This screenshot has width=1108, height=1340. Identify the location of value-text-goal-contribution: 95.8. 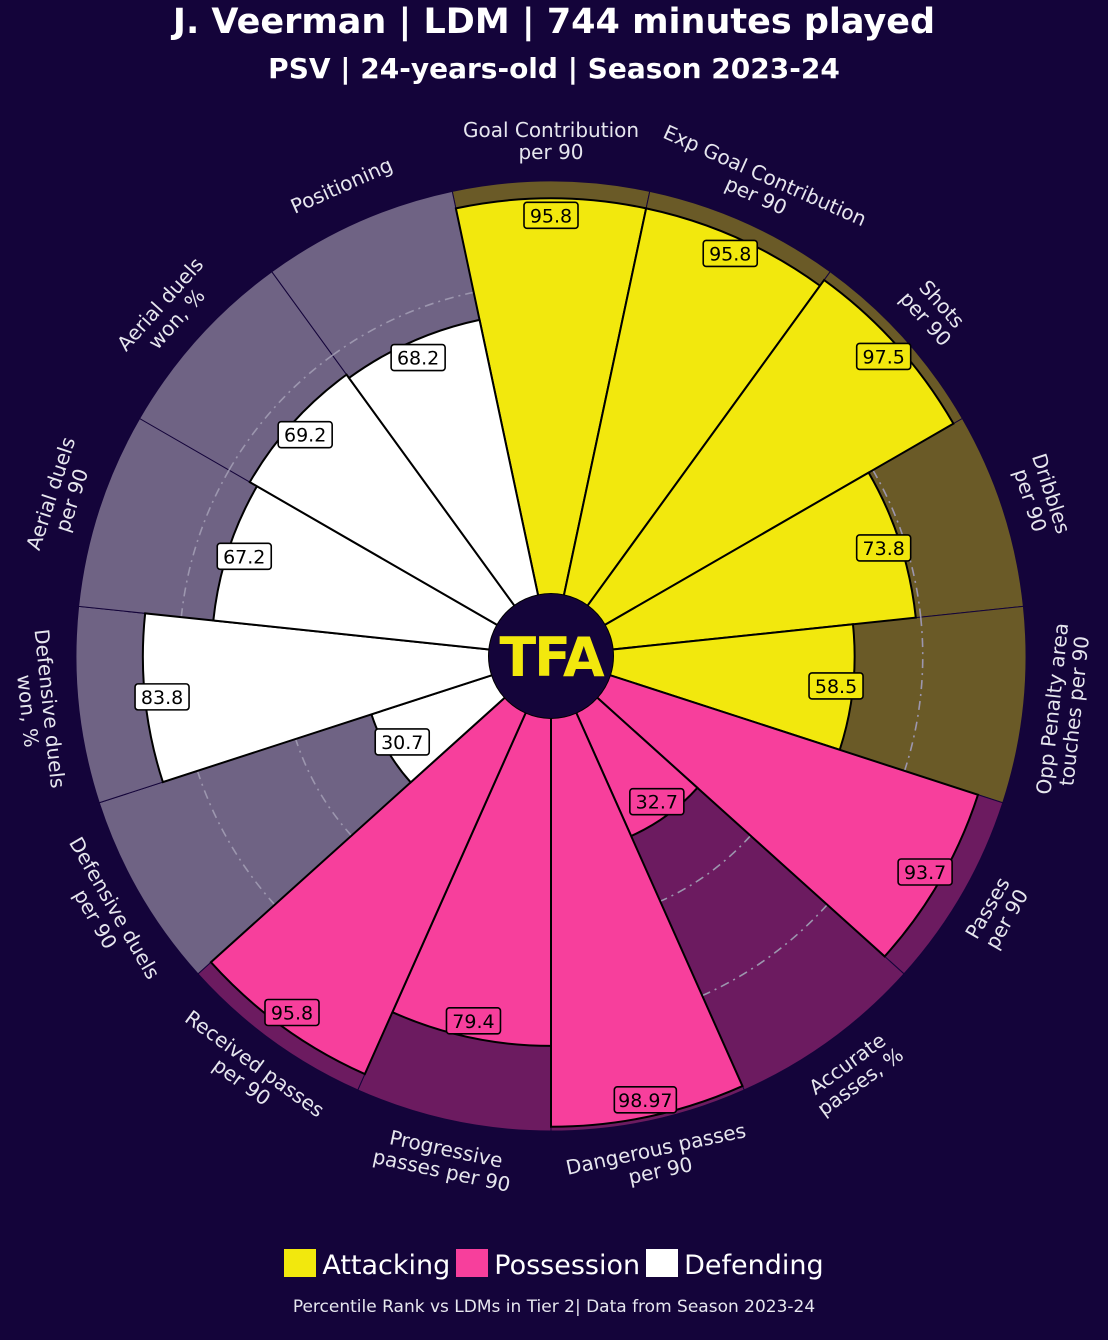
(551, 216).